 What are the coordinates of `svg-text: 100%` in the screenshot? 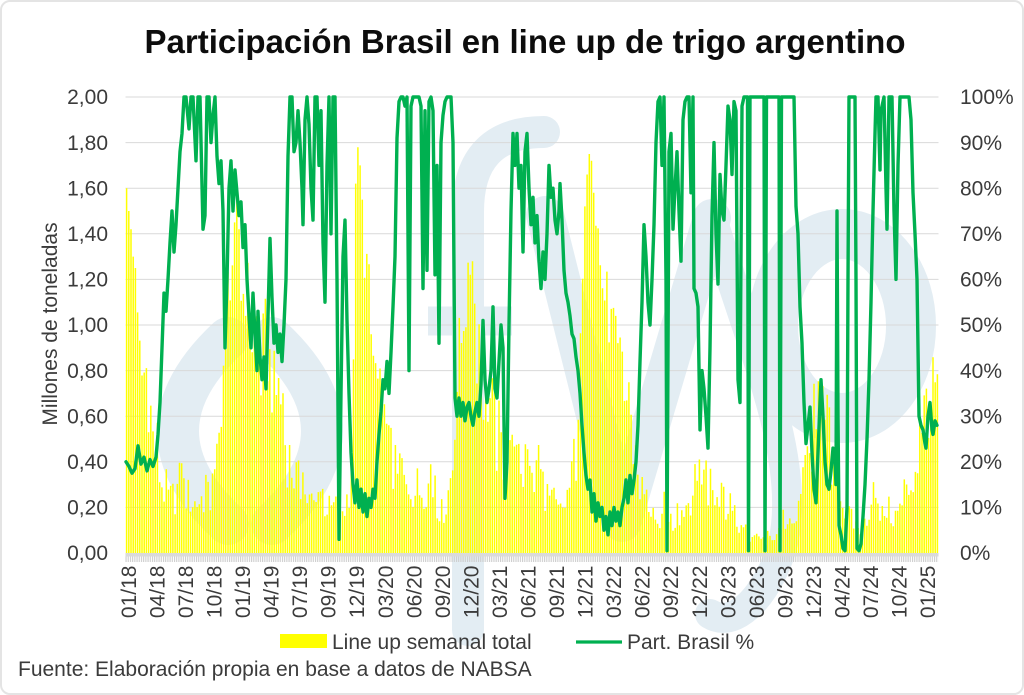 It's located at (987, 97).